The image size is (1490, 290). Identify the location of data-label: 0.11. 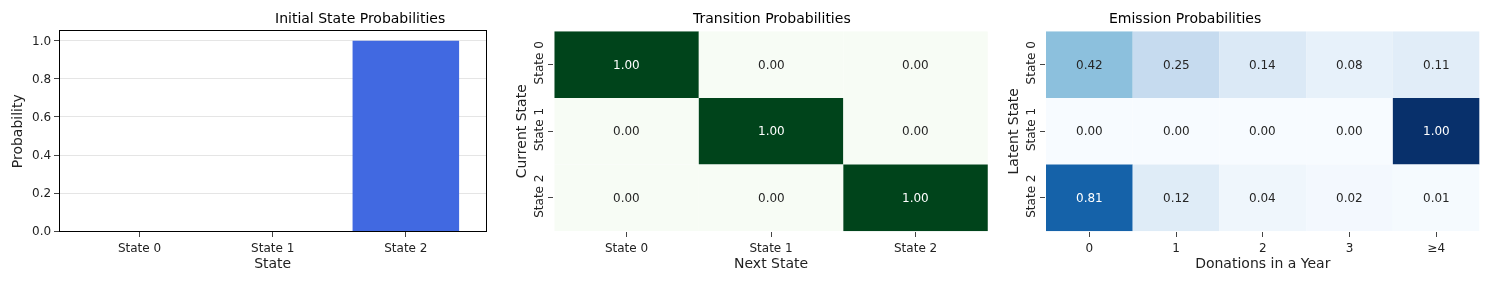
(1436, 65).